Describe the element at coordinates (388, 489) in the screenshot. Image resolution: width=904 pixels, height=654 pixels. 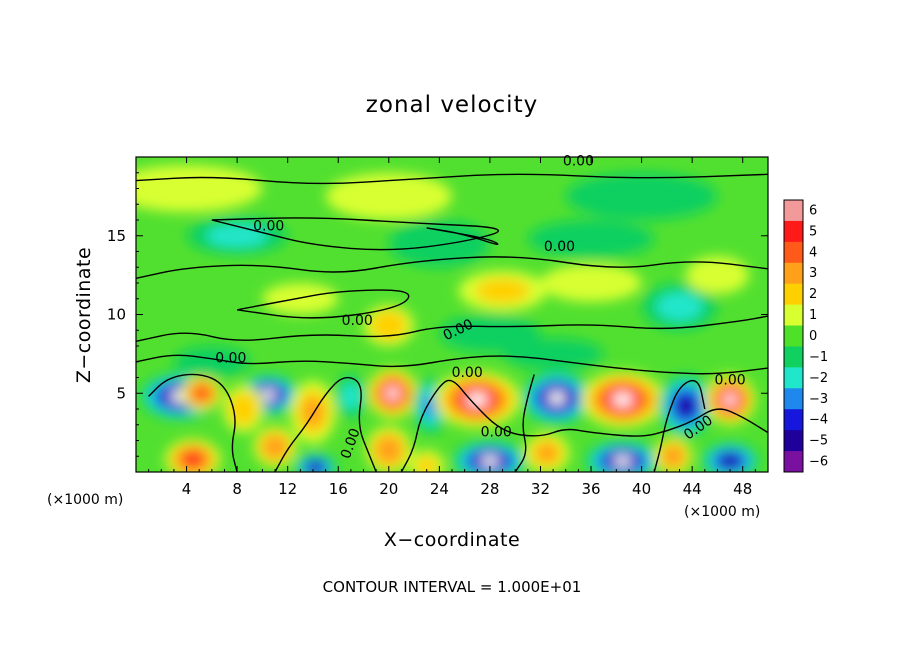
I see `x-tick-label: 20` at that location.